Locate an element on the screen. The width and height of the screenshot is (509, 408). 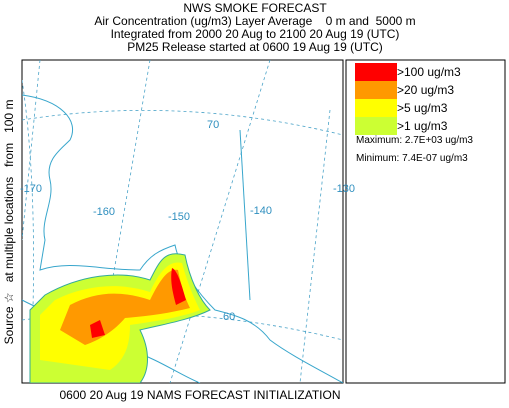
legend-label: >5 ug/m3 is located at coordinates (422, 108).